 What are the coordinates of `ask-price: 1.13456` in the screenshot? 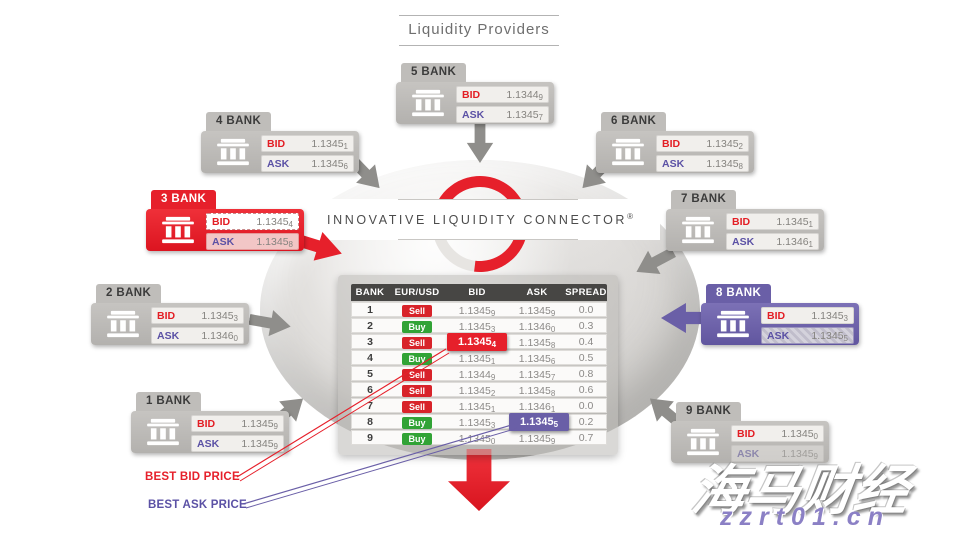 It's located at (329, 164).